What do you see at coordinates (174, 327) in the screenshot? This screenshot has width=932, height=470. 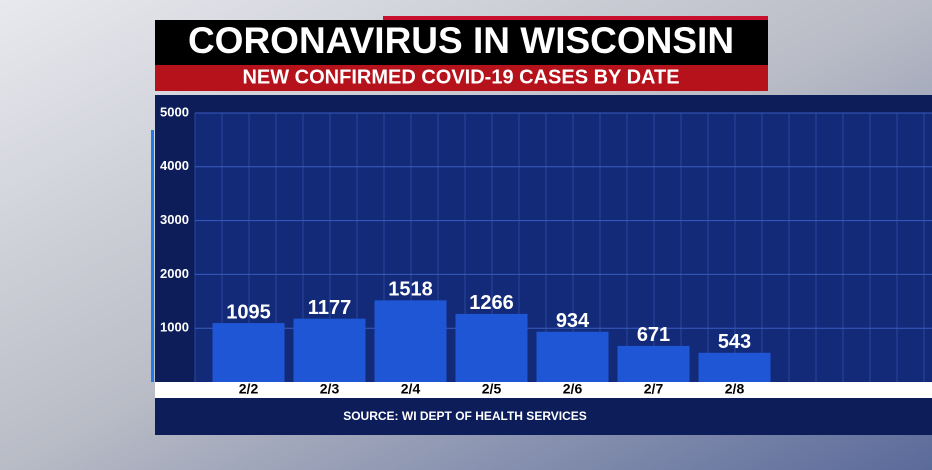 I see `y-tick-label: 1000` at bounding box center [174, 327].